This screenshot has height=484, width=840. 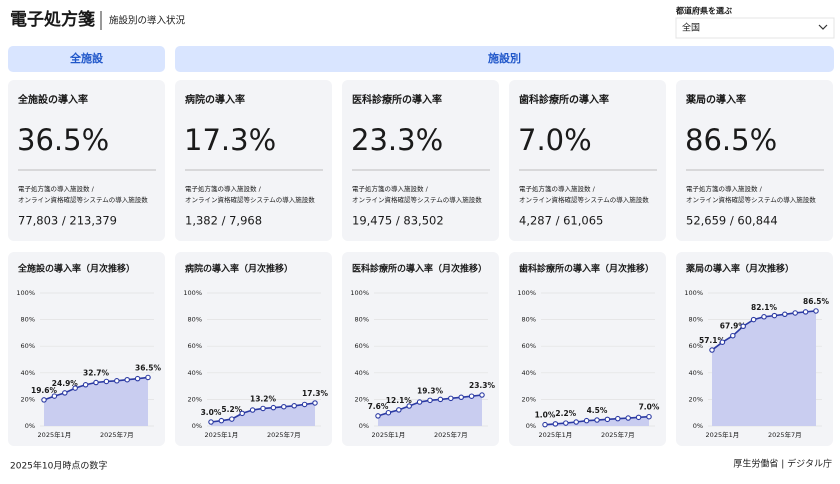 What do you see at coordinates (397, 99) in the screenshot?
I see `kpi-title: 医科診療所の導入率` at bounding box center [397, 99].